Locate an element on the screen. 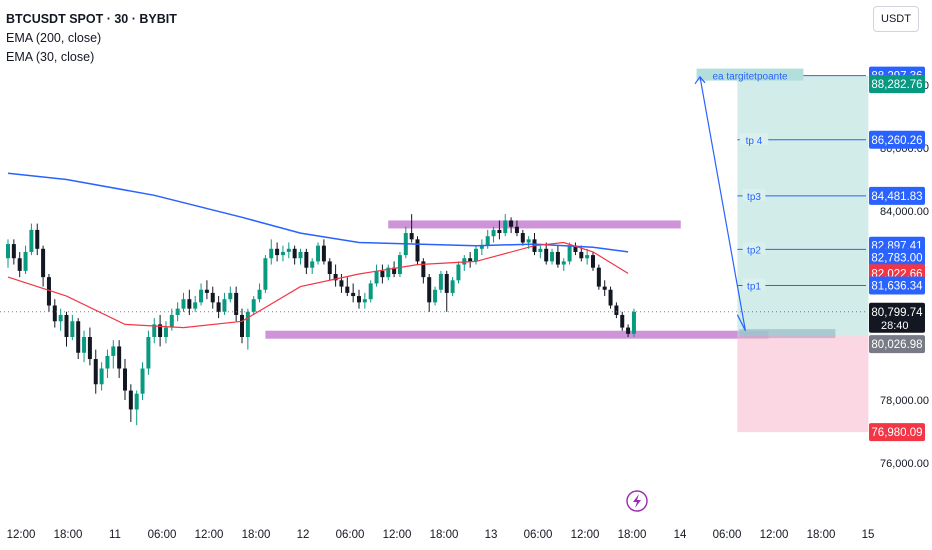 Image resolution: width=932 pixels, height=550 pixels. support-zone is located at coordinates (517, 334).